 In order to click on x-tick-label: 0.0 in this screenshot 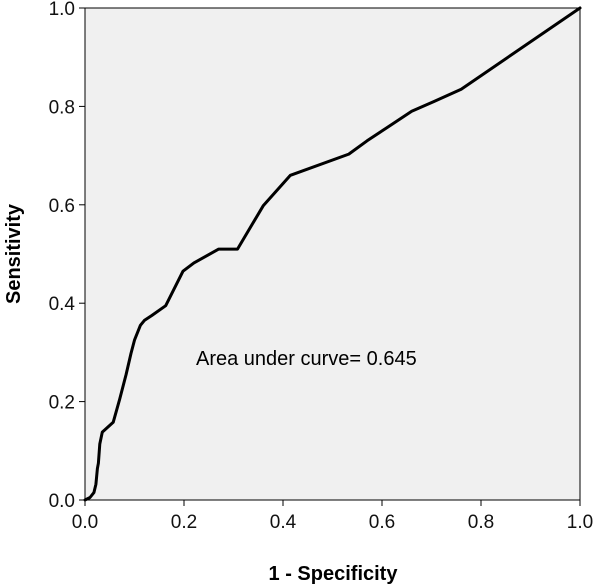, I will do `click(85, 522)`.